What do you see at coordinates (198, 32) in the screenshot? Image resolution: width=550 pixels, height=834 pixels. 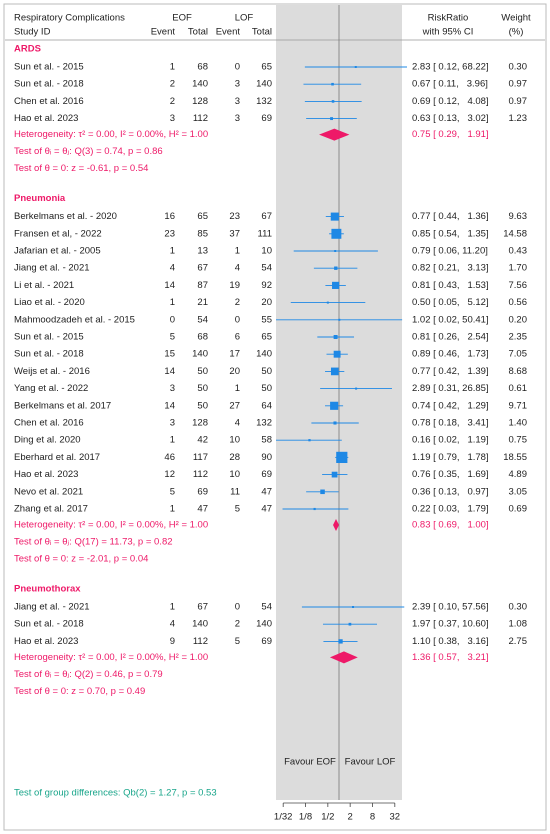 I see `header-column: Total` at bounding box center [198, 32].